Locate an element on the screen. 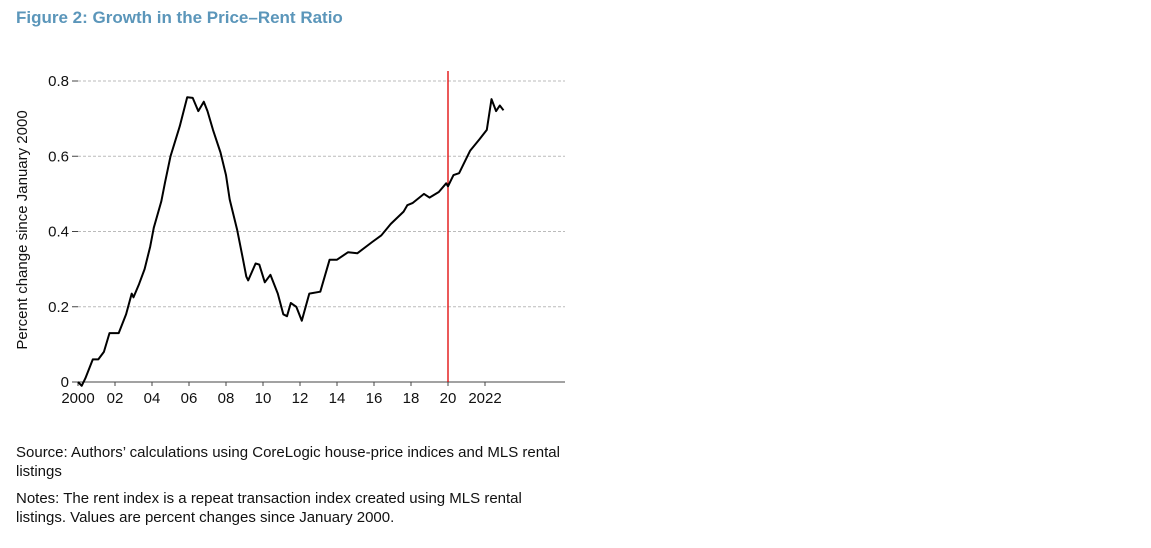  x-tick-label: 08 is located at coordinates (226, 398).